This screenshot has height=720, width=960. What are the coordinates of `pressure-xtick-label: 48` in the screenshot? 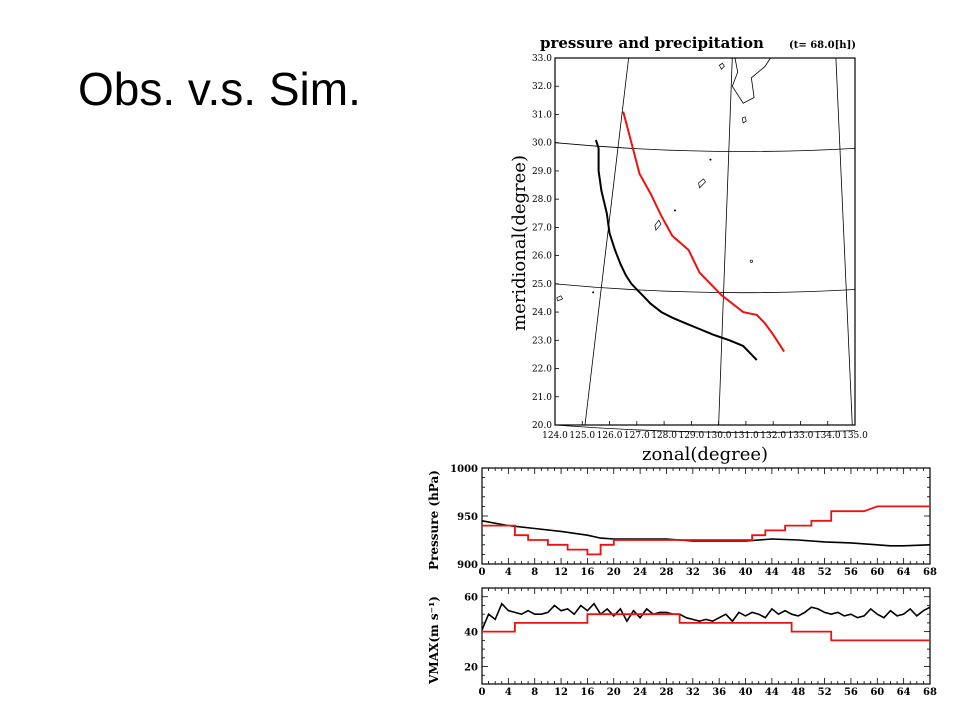 It's located at (798, 572).